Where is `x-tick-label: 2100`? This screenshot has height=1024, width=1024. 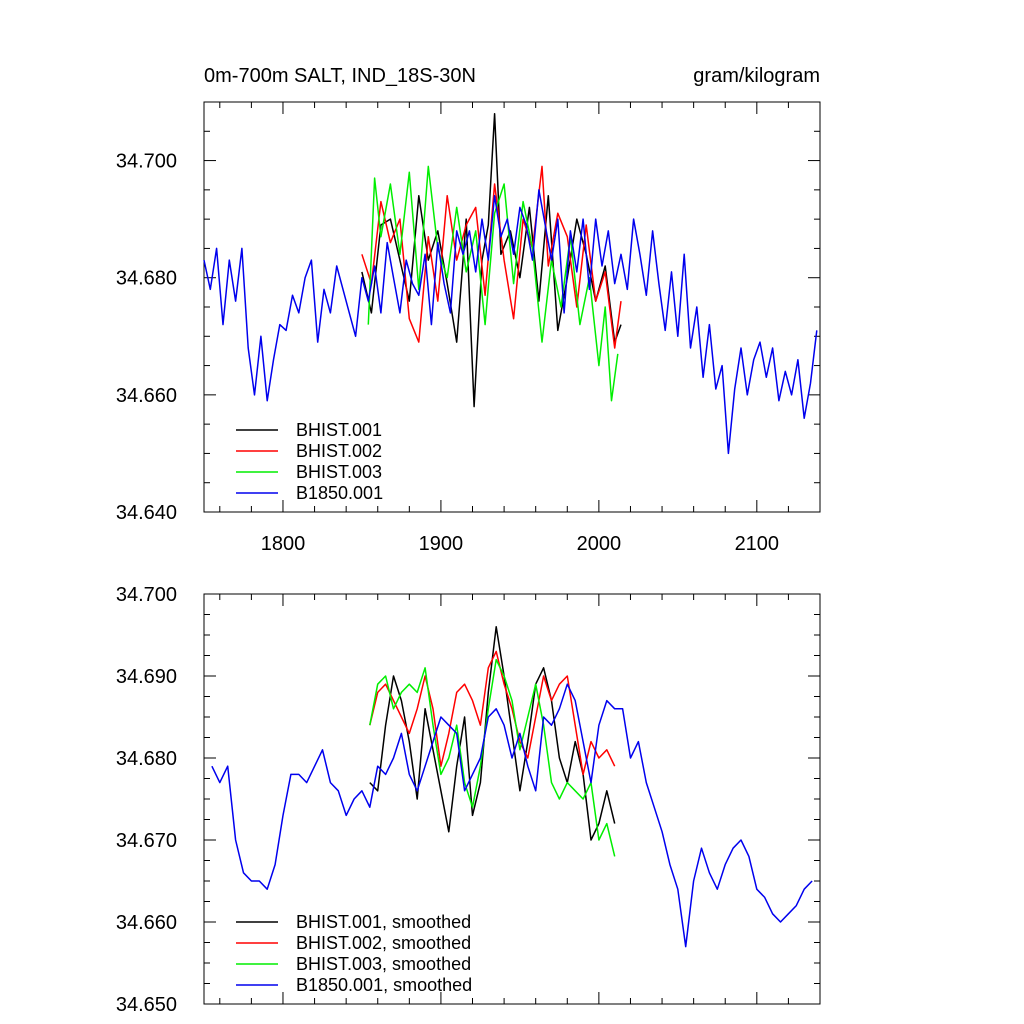 x-tick-label: 2100 is located at coordinates (757, 544).